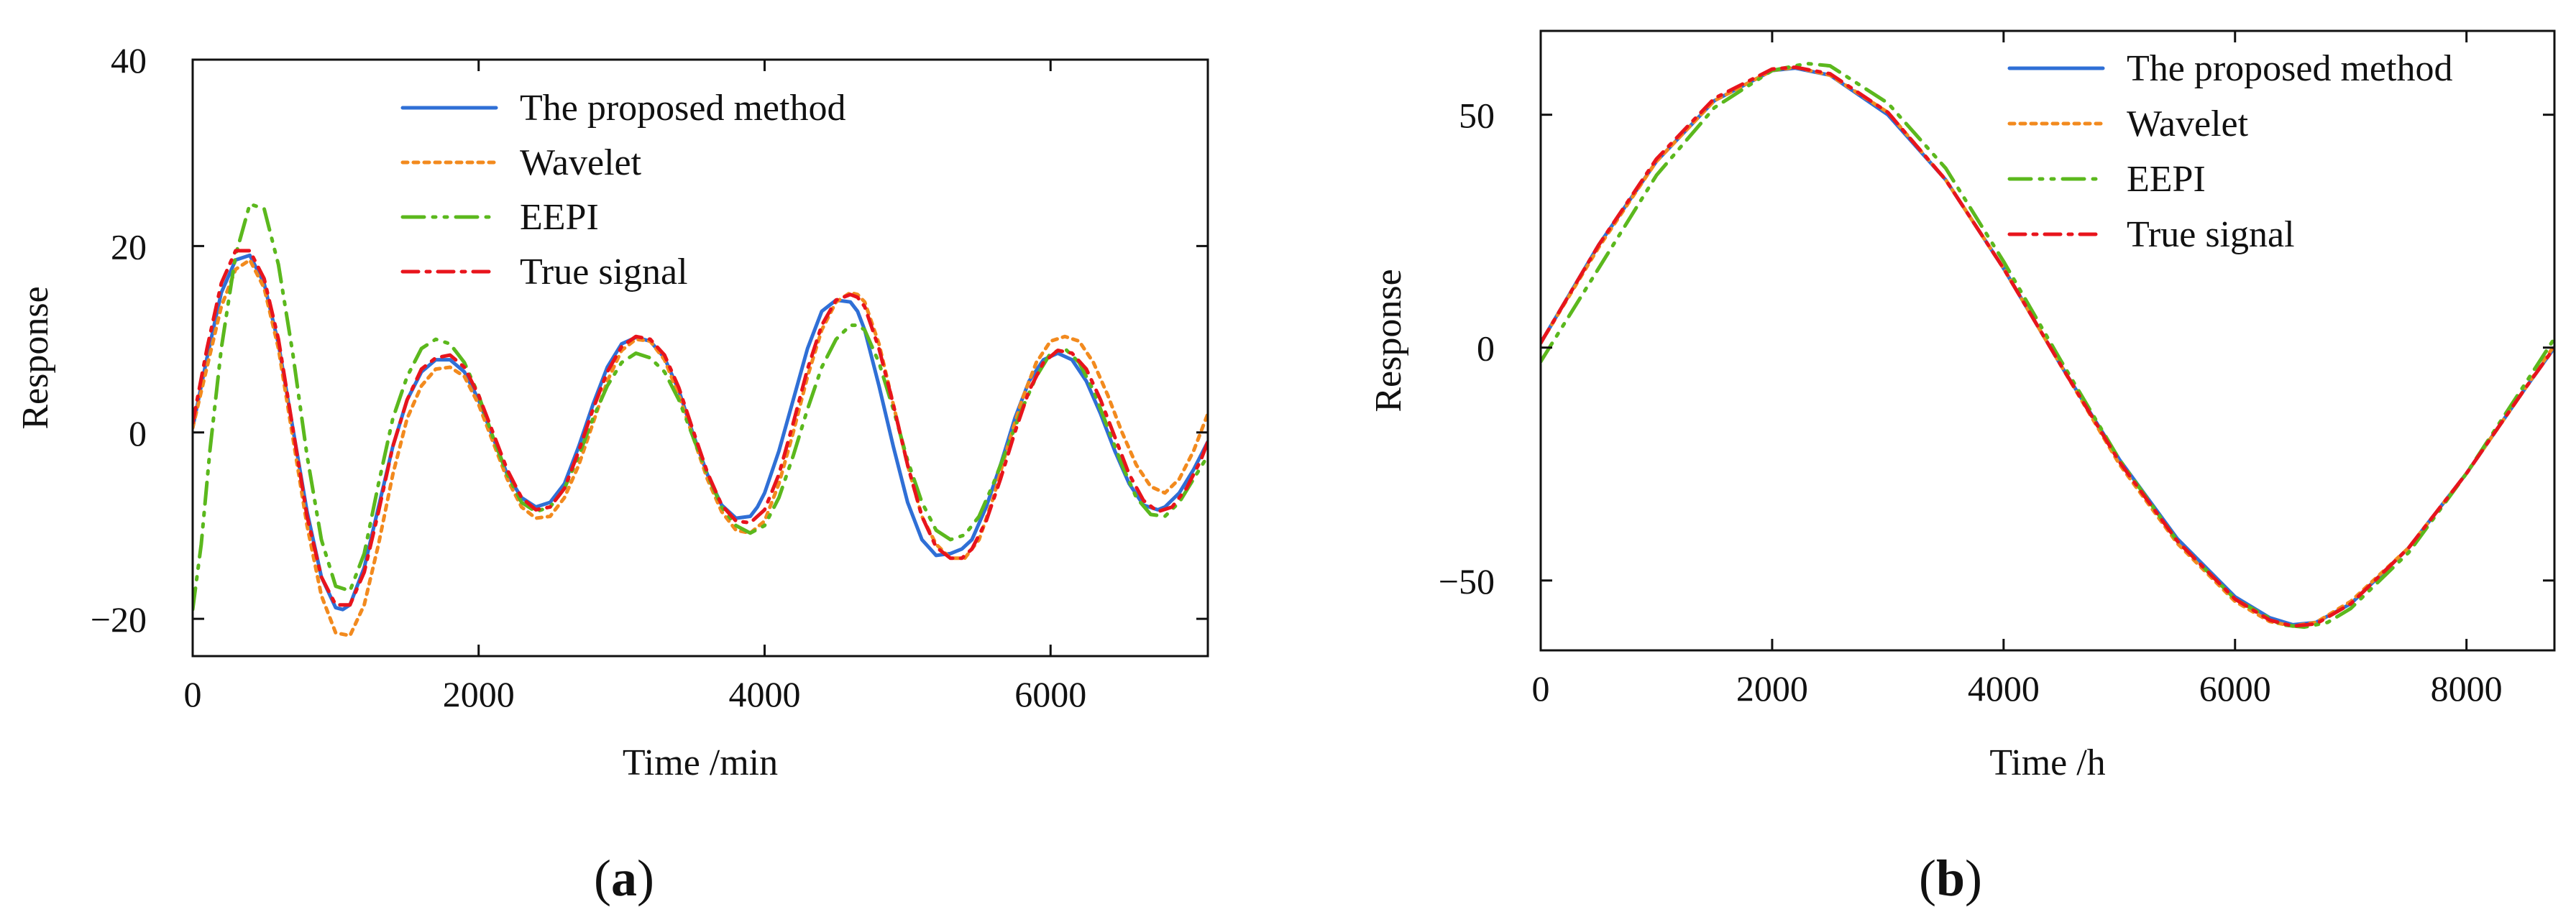 The height and width of the screenshot is (922, 2576). I want to click on panel-b-legend-label-eepi: EEPI, so click(2166, 179).